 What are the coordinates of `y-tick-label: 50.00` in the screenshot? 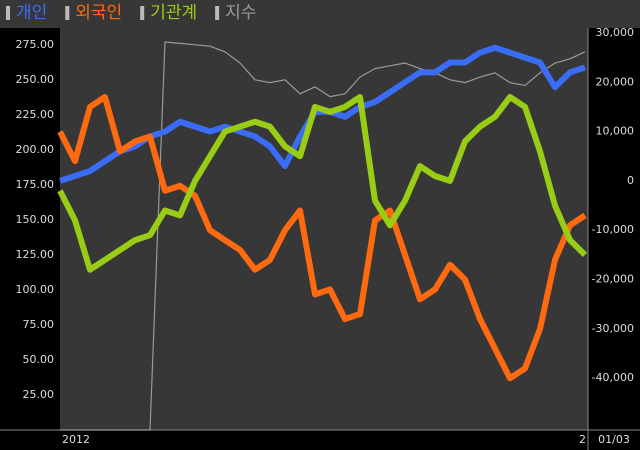 It's located at (39, 359).